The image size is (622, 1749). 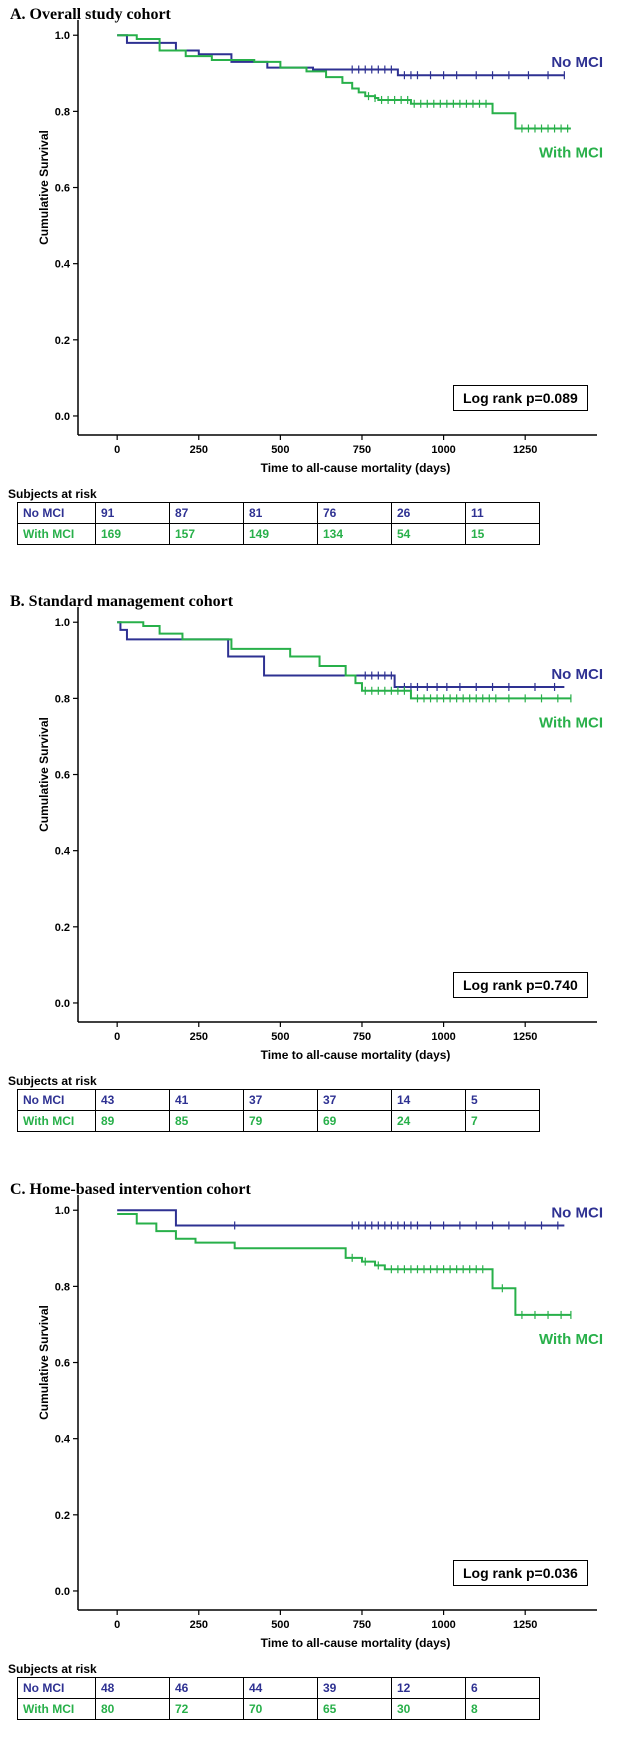 I want to click on risk-cell: 26, so click(x=428, y=513).